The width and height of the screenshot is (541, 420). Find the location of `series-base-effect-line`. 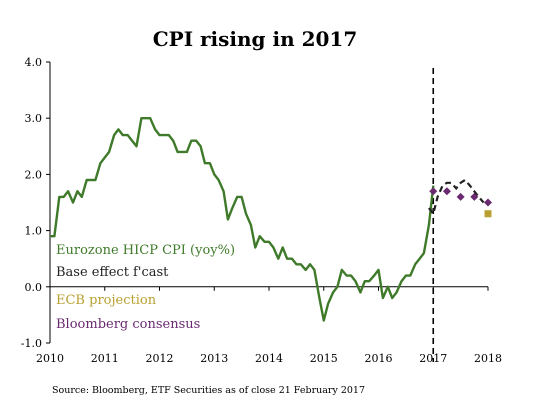

series-base-effect-line is located at coordinates (456, 197).